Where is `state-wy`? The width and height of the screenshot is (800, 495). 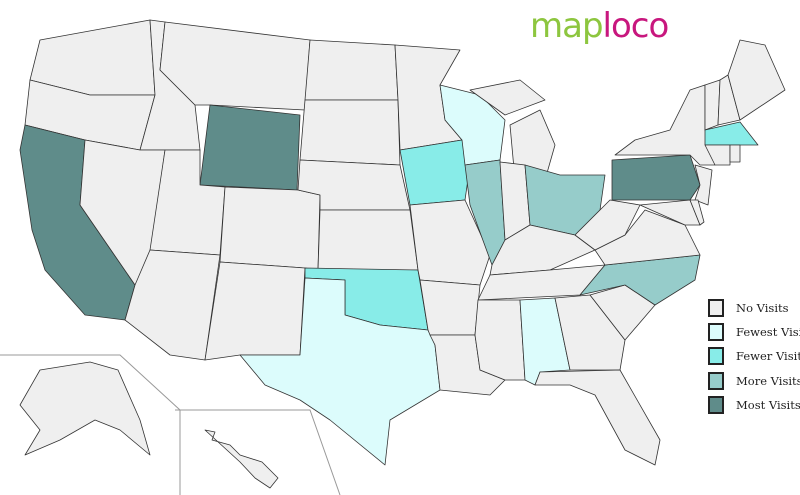 state-wy is located at coordinates (250, 147).